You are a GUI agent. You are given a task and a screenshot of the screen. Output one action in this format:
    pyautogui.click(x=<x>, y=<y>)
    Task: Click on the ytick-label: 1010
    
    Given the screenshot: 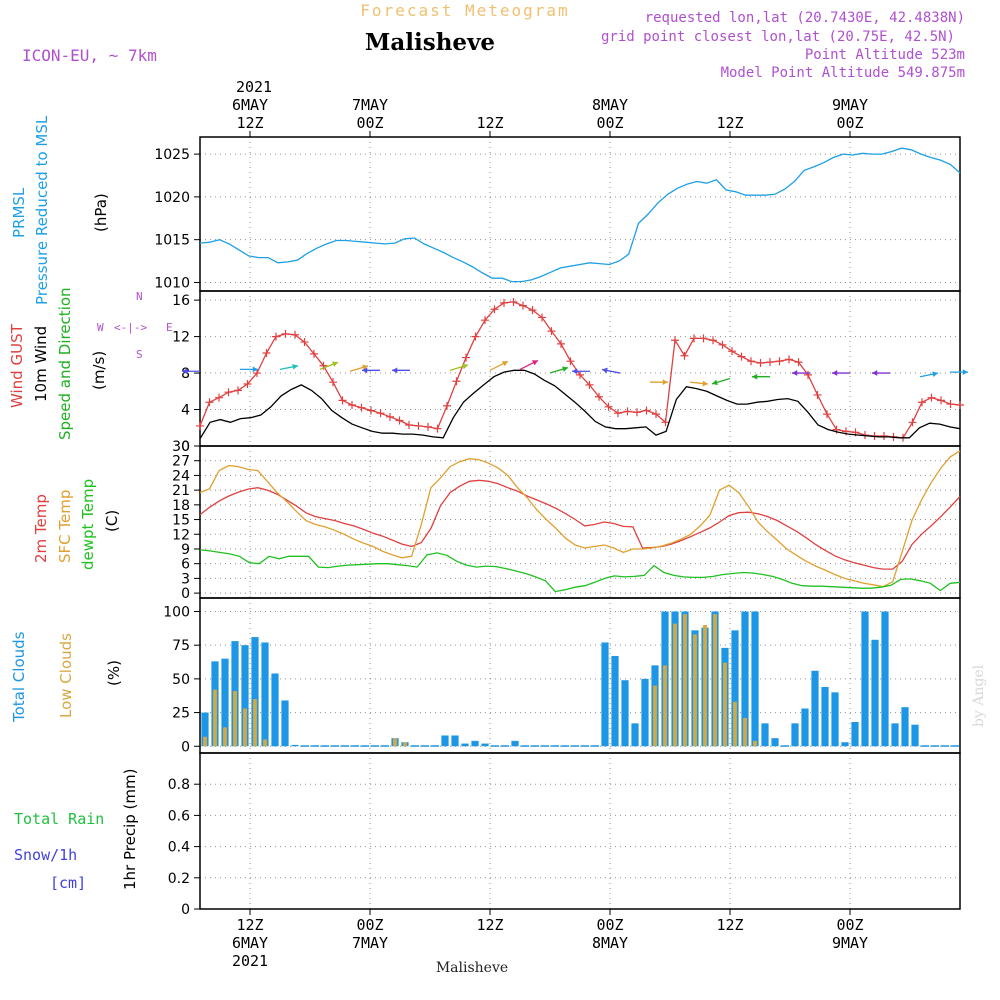 What is the action you would take?
    pyautogui.click(x=172, y=283)
    